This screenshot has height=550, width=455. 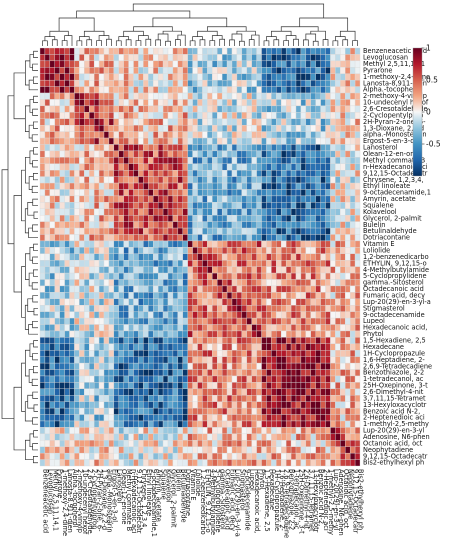 I want to click on column-label: Lup-20(29)-en-3-yl, so click(x=336, y=500).